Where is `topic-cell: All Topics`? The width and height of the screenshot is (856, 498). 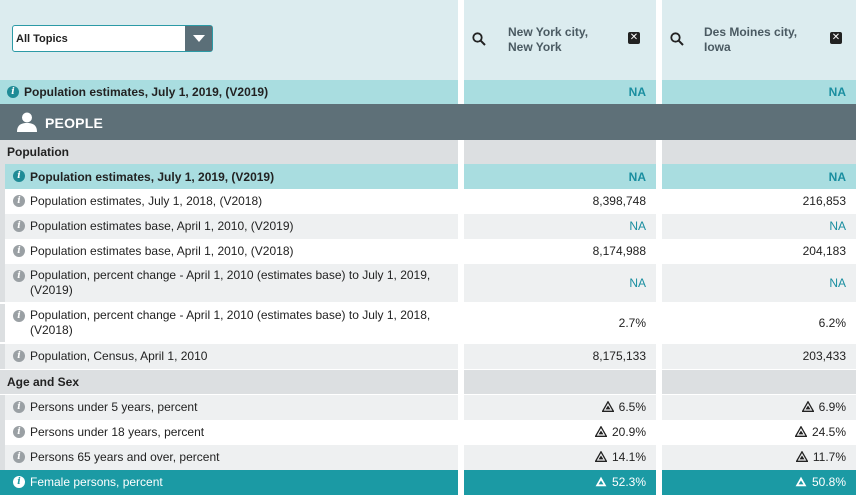
topic-cell: All Topics is located at coordinates (229, 40).